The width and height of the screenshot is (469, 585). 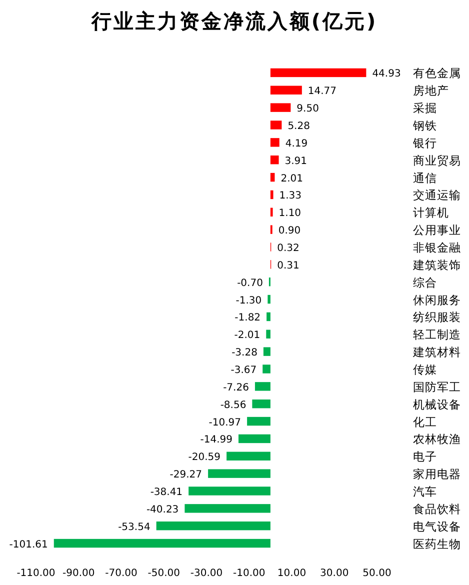 I want to click on data-label: 44.93, so click(x=386, y=74).